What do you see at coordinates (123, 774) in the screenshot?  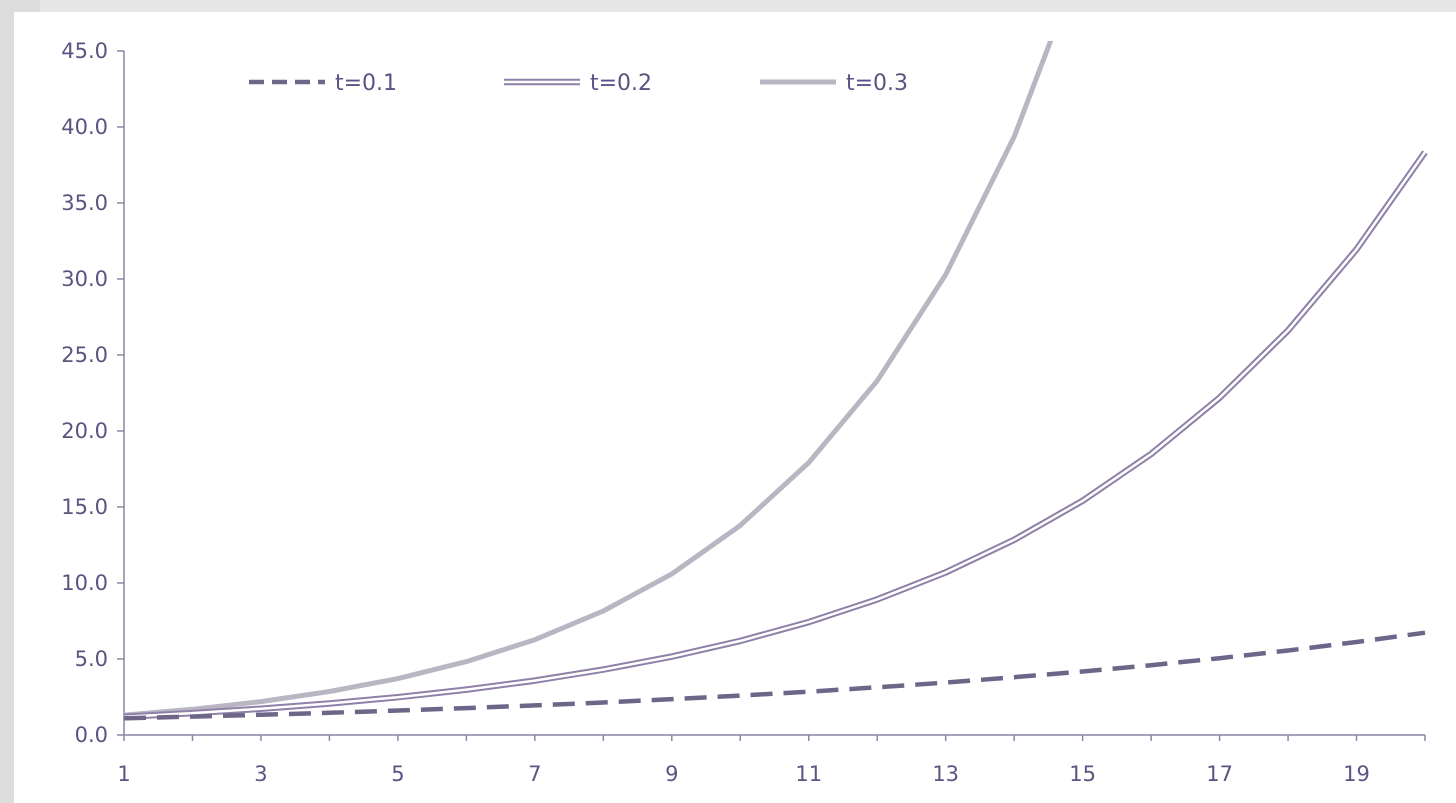 I see `x-tick-label: 1` at bounding box center [123, 774].